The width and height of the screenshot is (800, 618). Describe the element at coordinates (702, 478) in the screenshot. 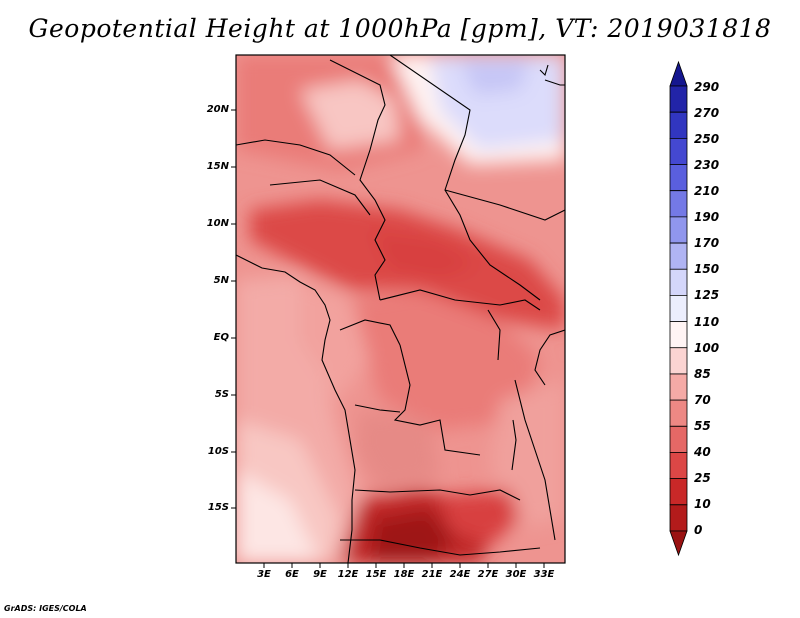

I see `colorbar-label-25: 25` at that location.